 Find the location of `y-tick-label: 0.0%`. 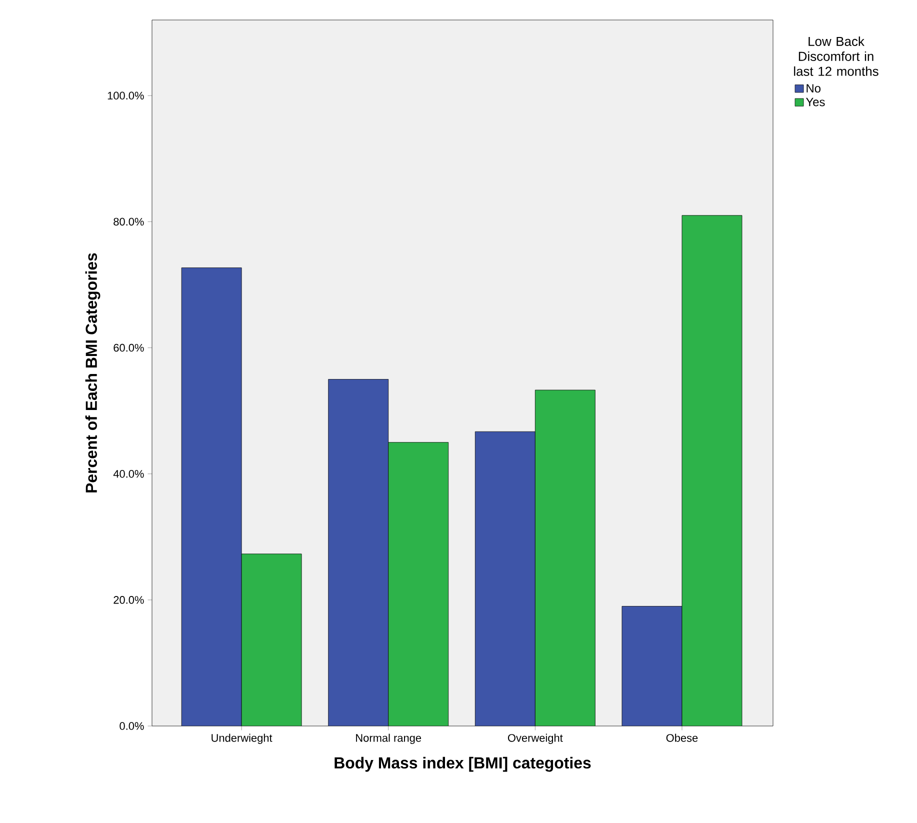

y-tick-label: 0.0% is located at coordinates (132, 726).